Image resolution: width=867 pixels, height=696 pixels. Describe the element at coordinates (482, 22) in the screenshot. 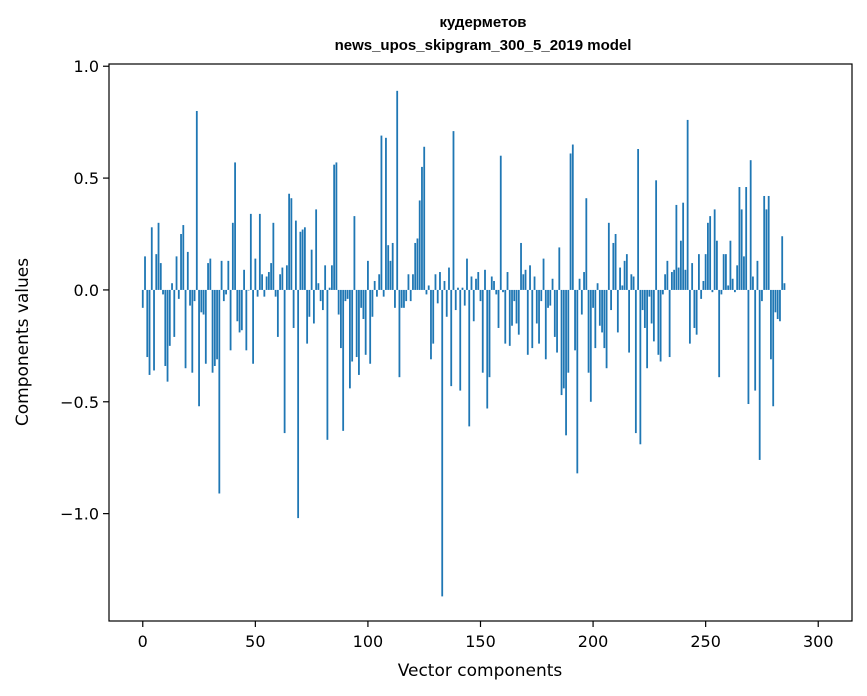

I see `chart-title: кудерметов` at that location.